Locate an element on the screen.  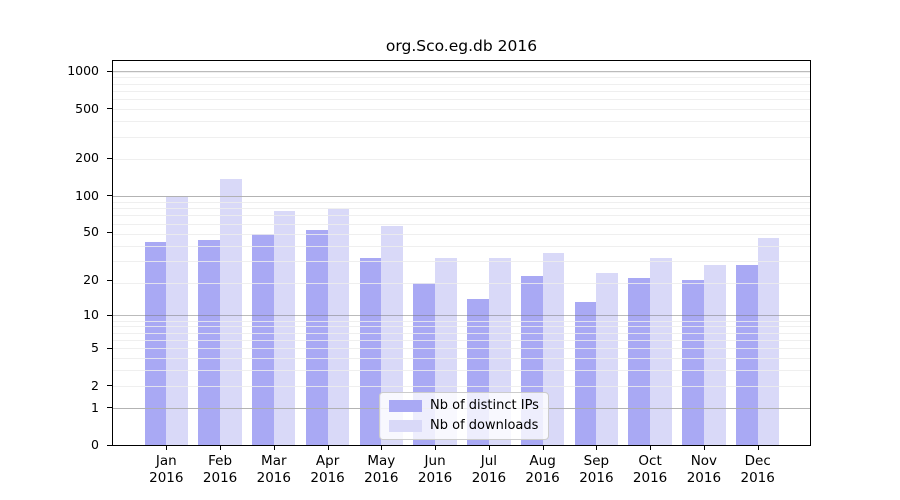
legend: Nb of distinct IPs Nb of downloads is located at coordinates (464, 416).